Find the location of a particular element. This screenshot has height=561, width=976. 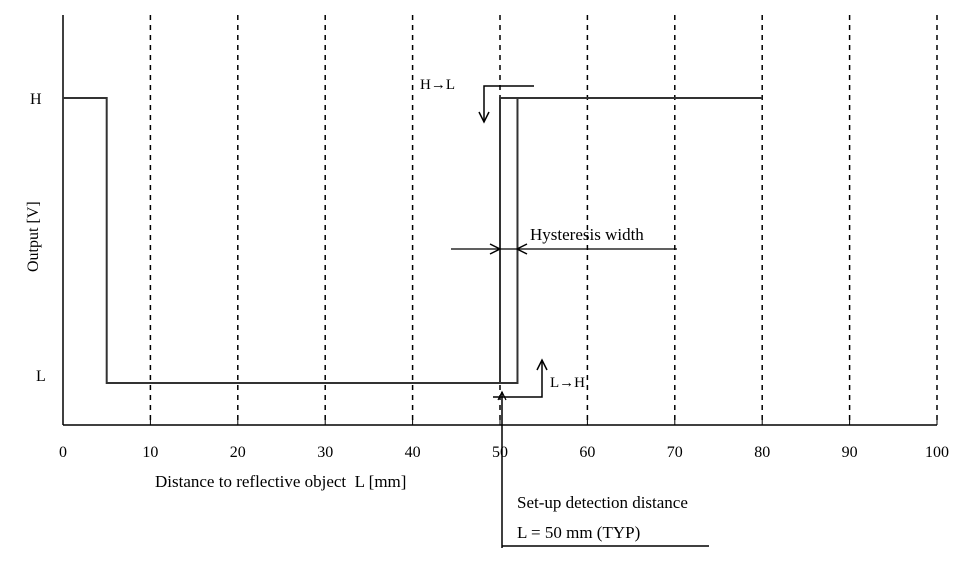

l-to-h-arrow is located at coordinates (518, 379).